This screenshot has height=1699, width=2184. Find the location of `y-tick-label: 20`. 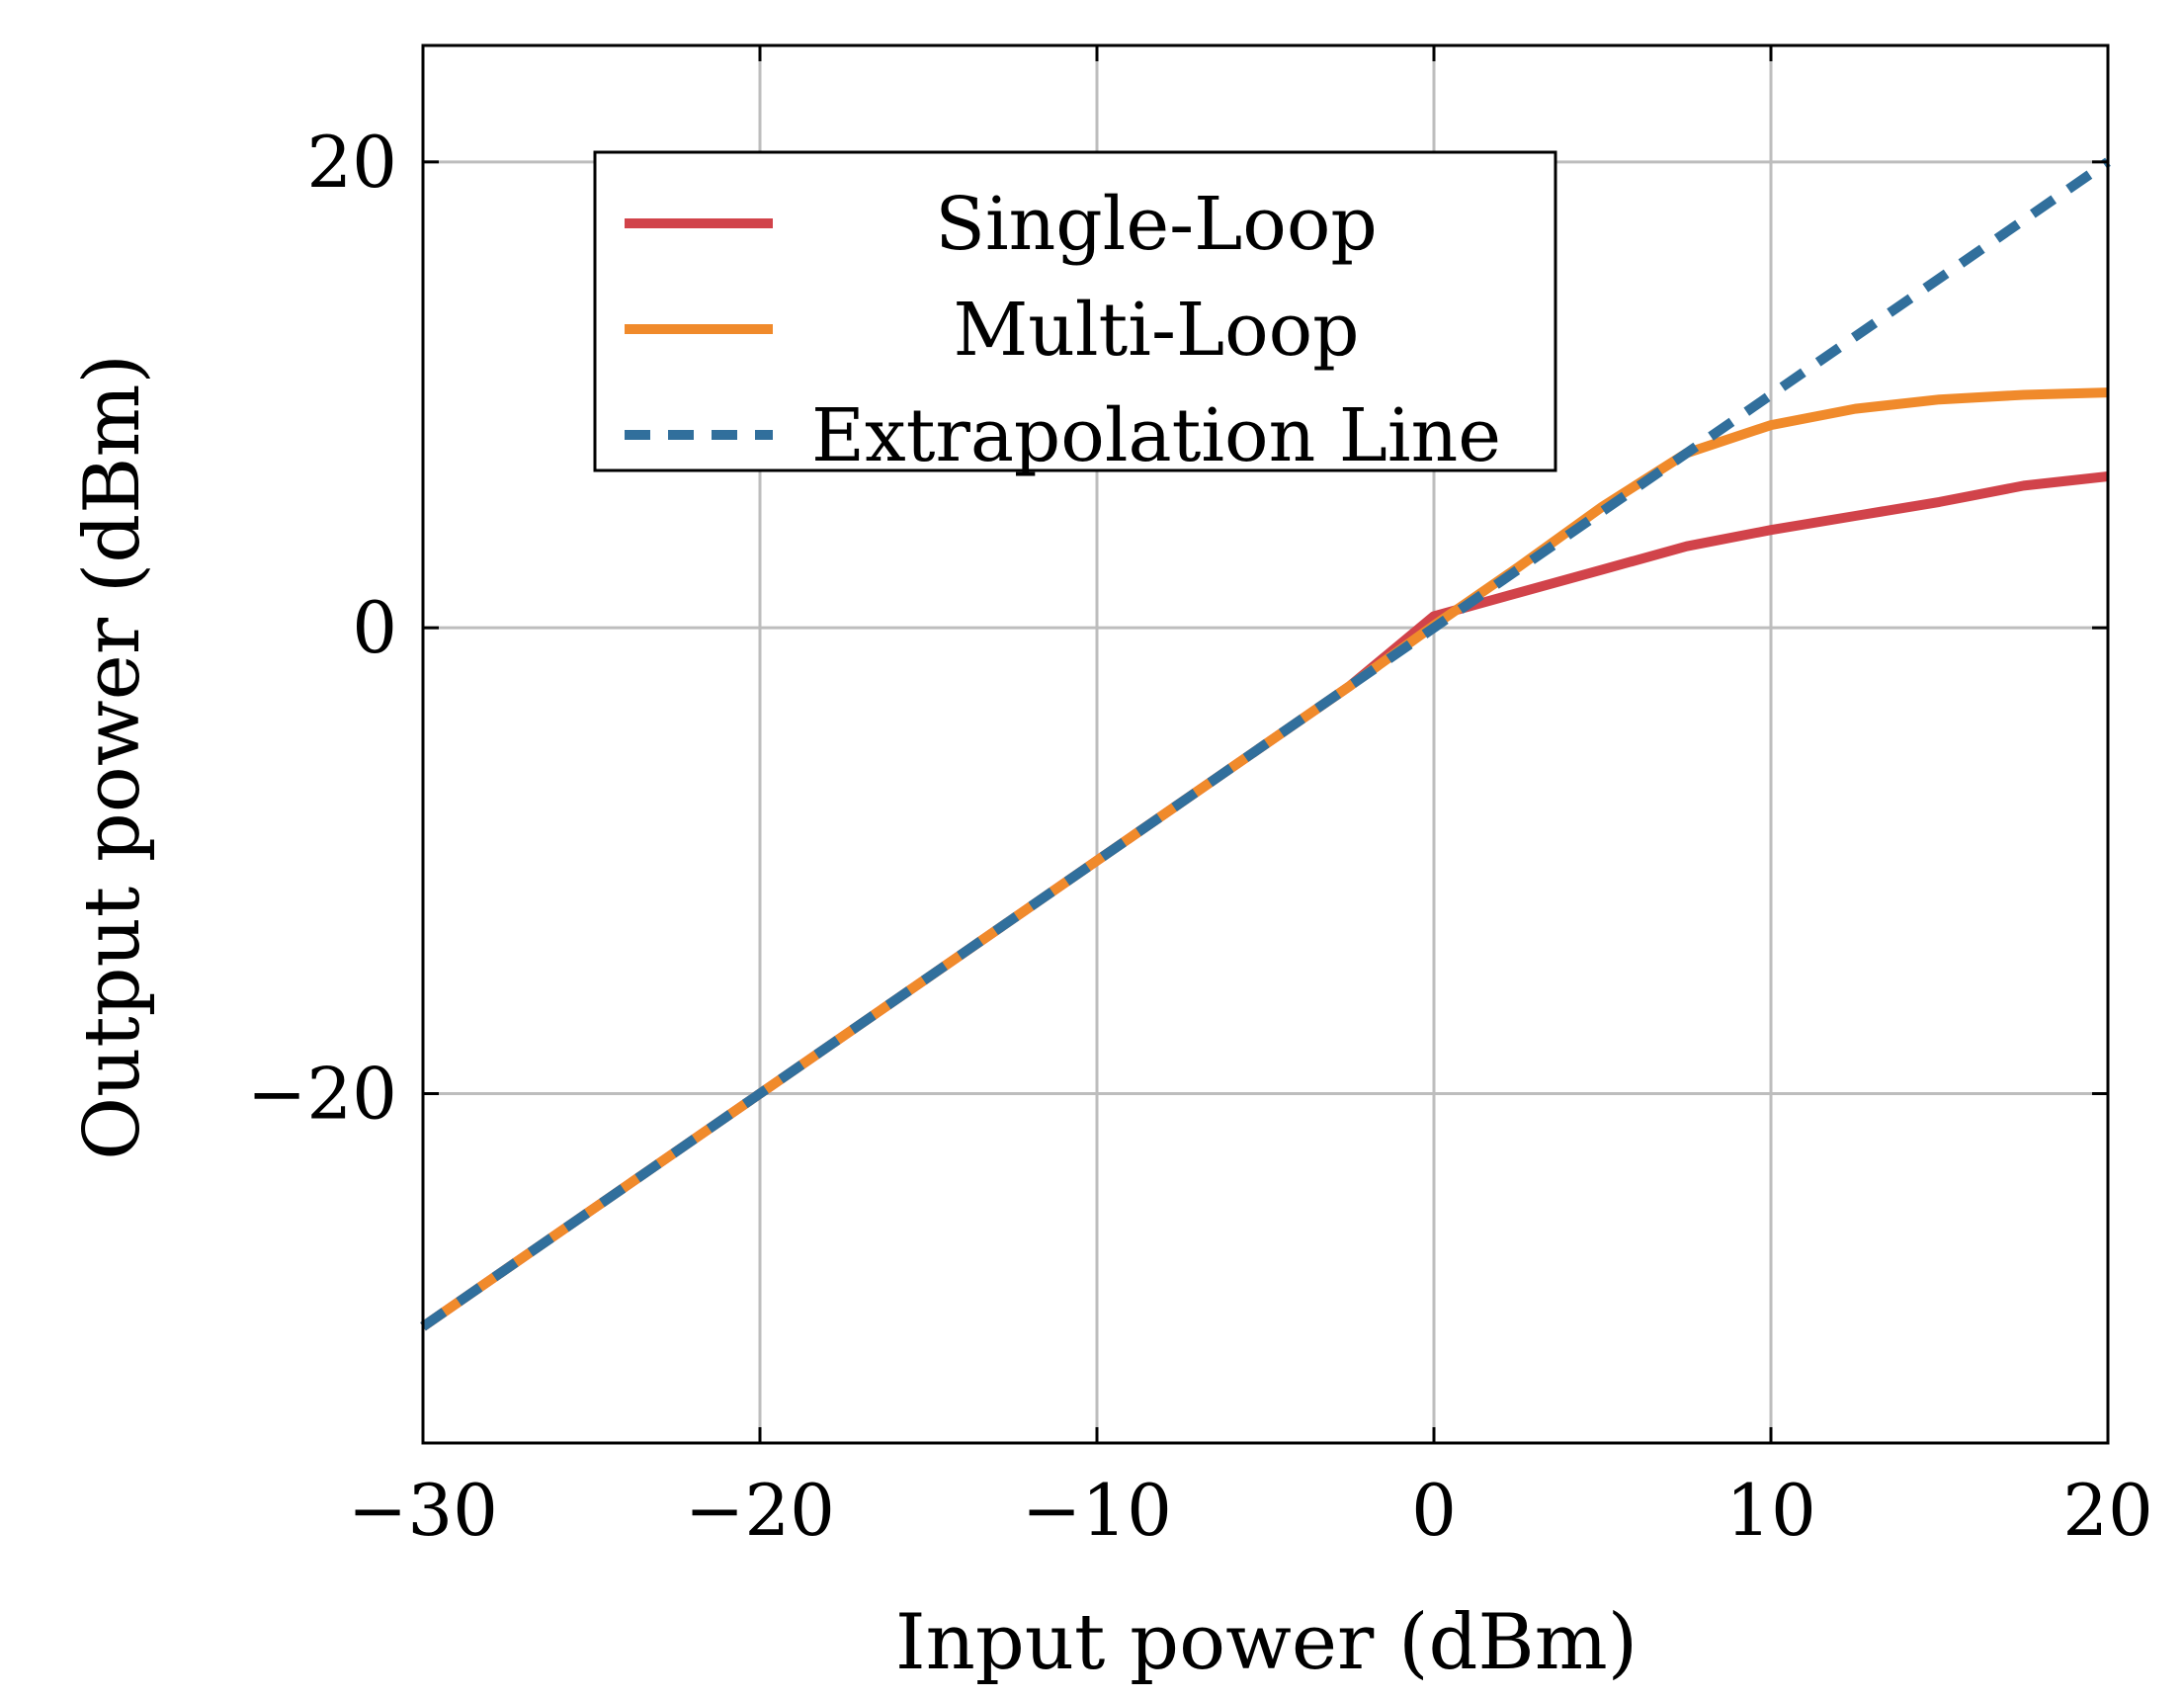

y-tick-label: 20 is located at coordinates (351, 162).